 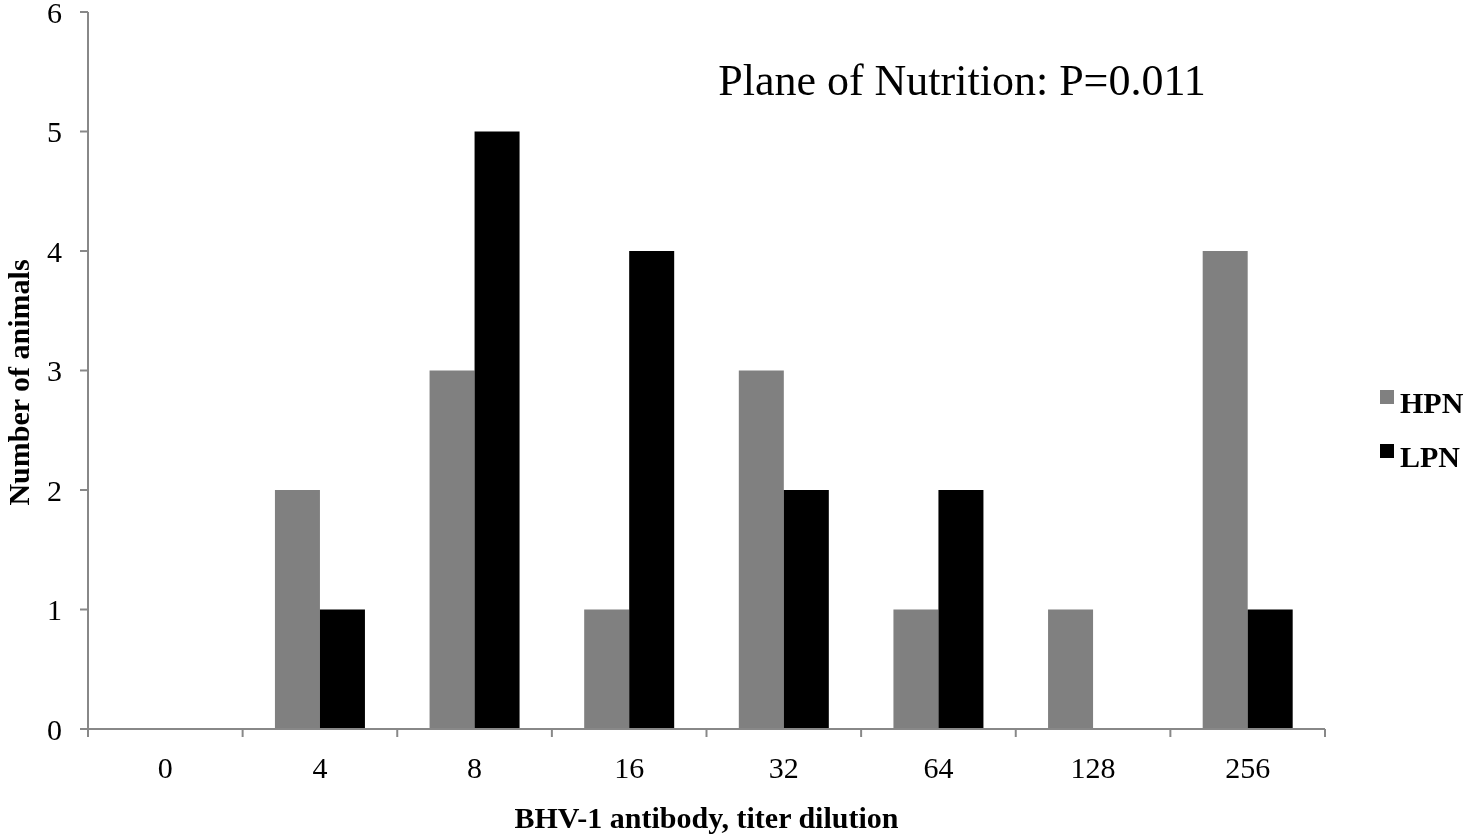 What do you see at coordinates (783, 767) in the screenshot?
I see `x-tick-label: 32` at bounding box center [783, 767].